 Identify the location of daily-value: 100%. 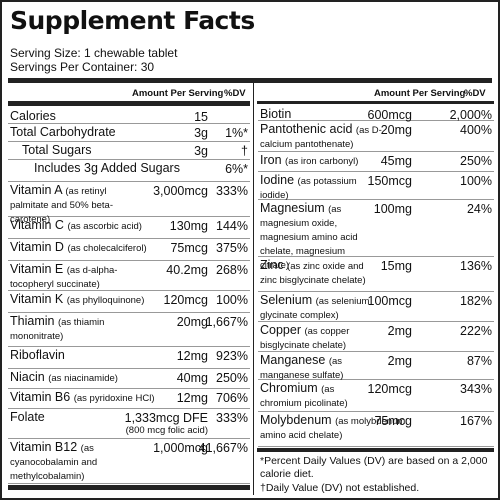
(476, 181).